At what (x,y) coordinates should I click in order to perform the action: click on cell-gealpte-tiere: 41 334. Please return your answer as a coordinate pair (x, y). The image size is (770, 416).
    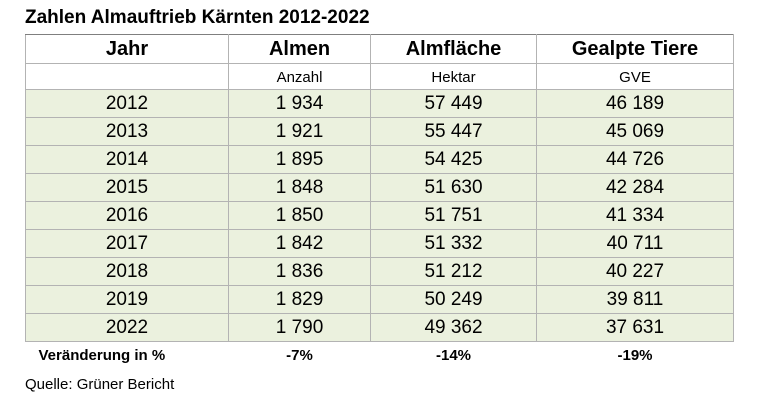
    Looking at the image, I should click on (635, 215).